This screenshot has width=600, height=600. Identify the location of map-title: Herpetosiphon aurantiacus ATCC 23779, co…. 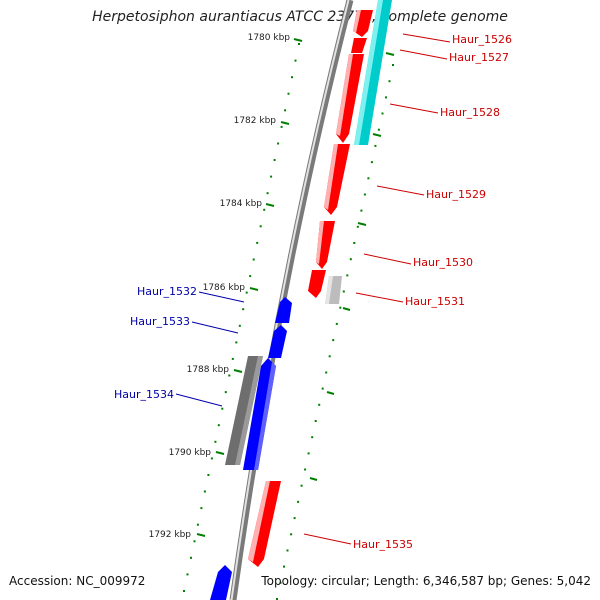
(300, 17).